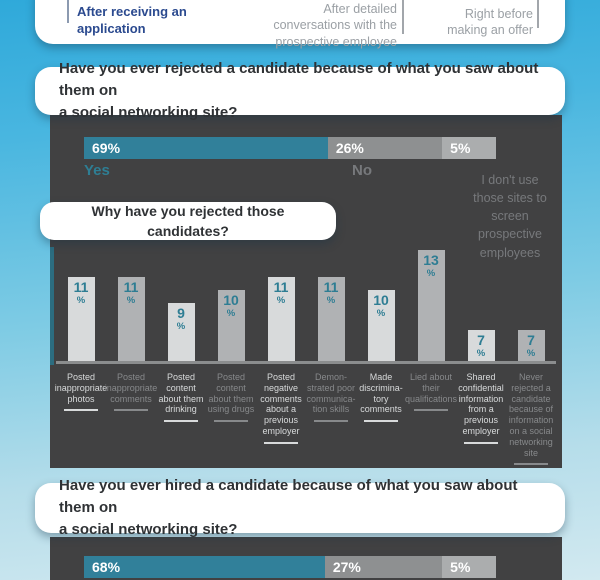 The height and width of the screenshot is (580, 600). Describe the element at coordinates (181, 393) in the screenshot. I see `category-label: Posted content about them drinking` at that location.